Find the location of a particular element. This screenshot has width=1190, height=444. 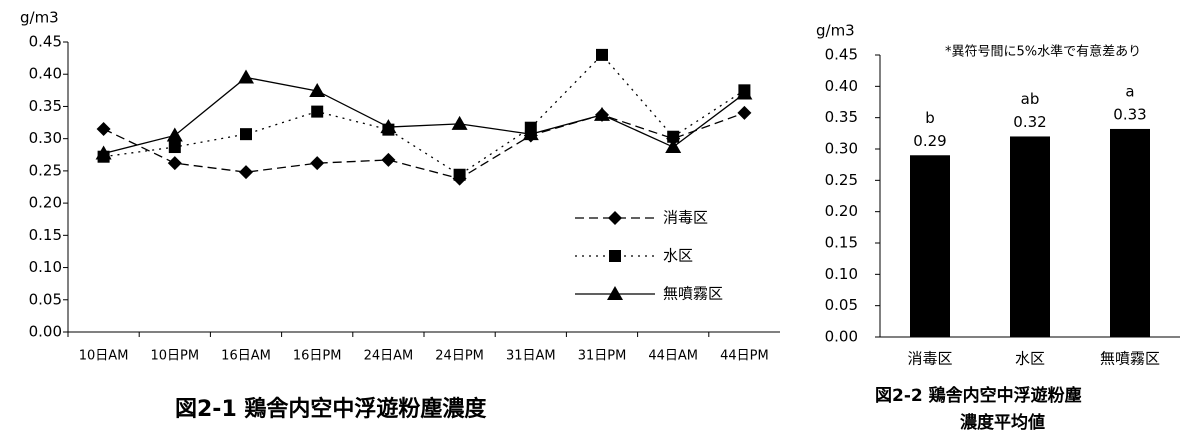

annotation: ab is located at coordinates (1030, 99).